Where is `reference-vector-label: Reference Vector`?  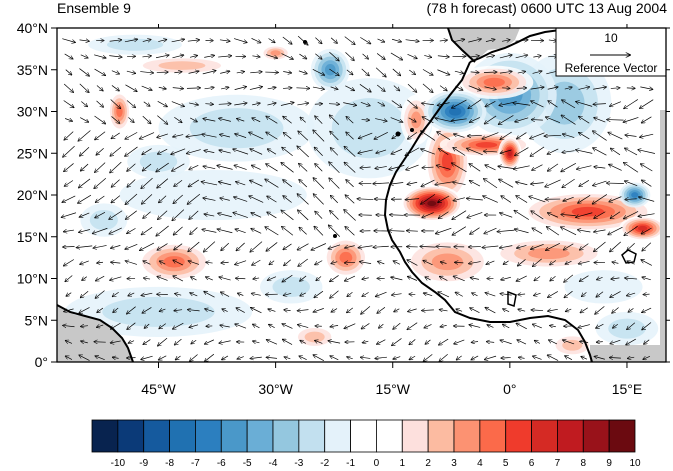 reference-vector-label: Reference Vector is located at coordinates (611, 68).